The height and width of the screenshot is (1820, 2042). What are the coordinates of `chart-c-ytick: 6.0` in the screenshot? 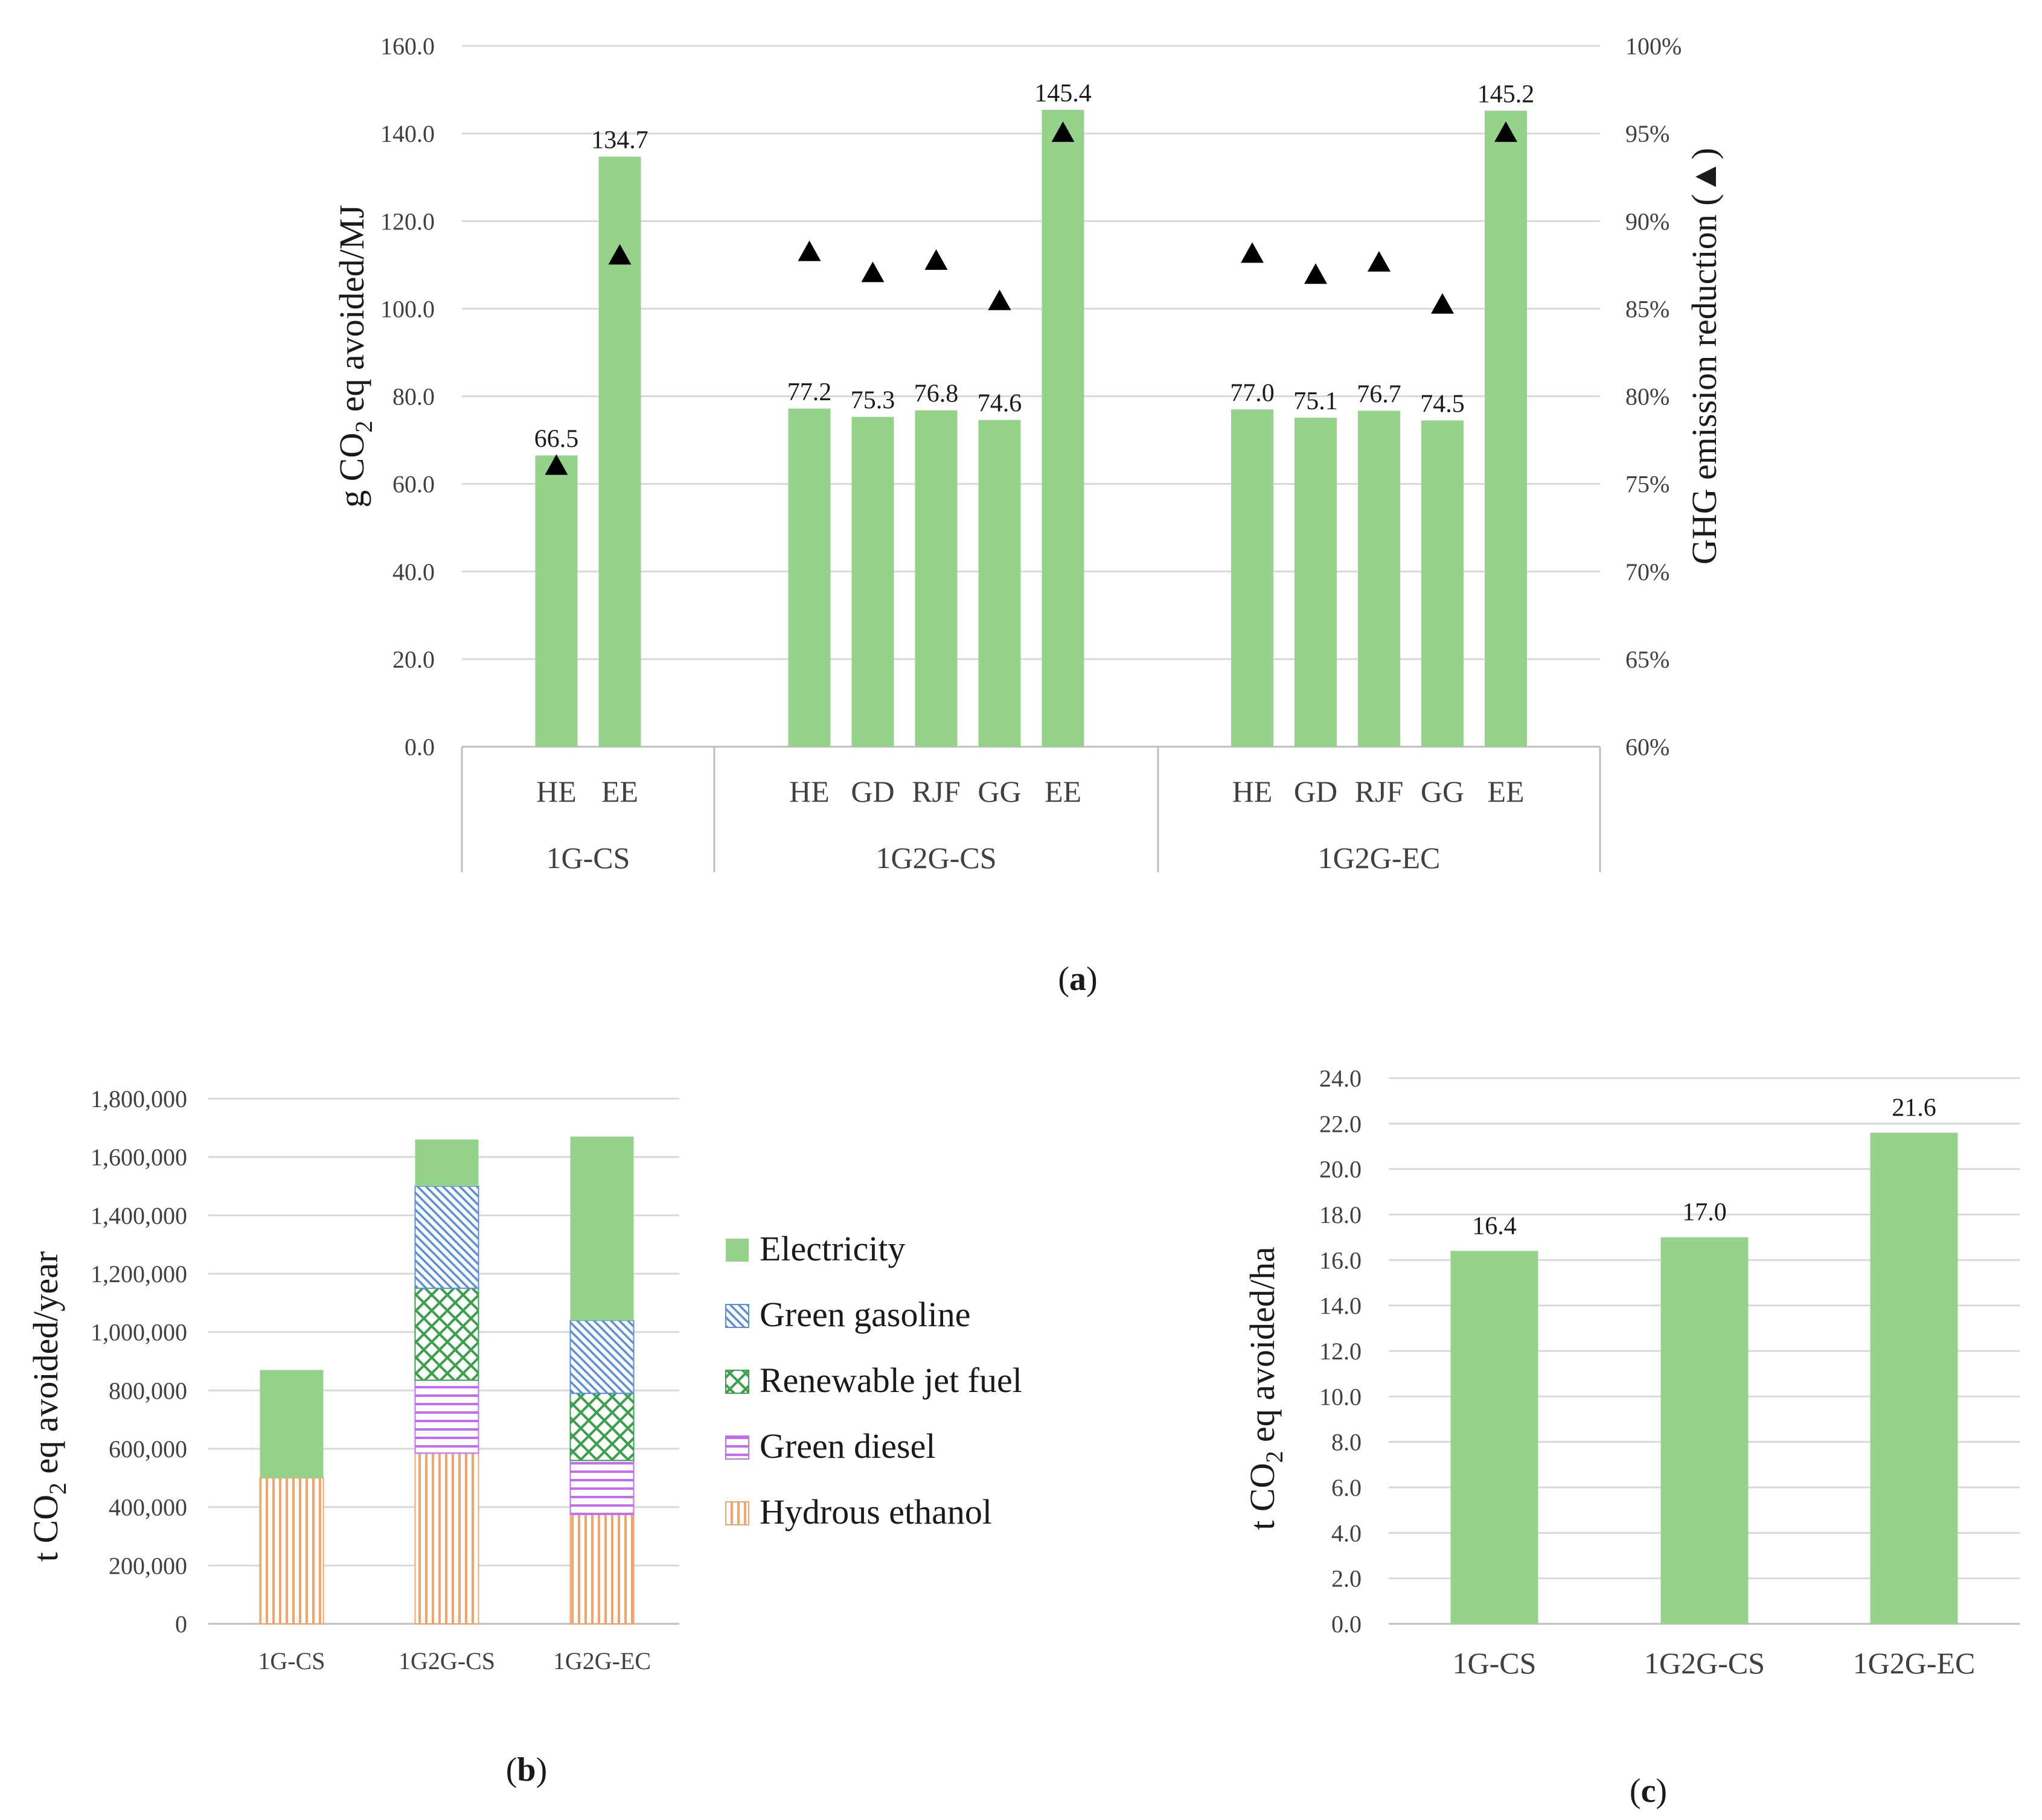 It's located at (1346, 1487).